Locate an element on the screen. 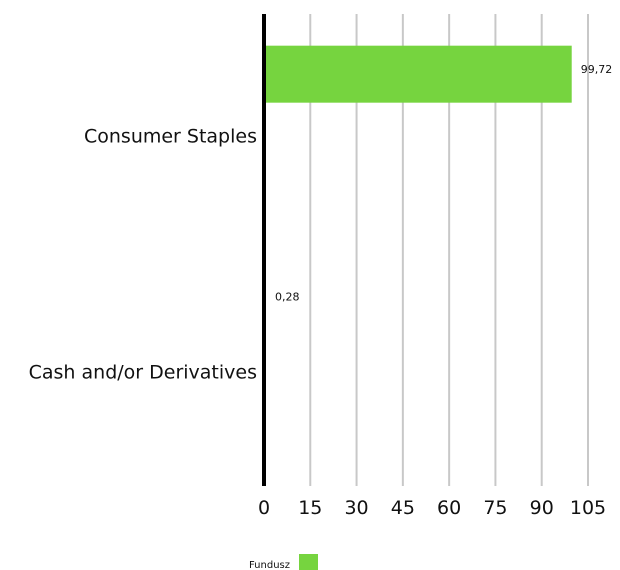  x-tick-label: 0 is located at coordinates (264, 508).